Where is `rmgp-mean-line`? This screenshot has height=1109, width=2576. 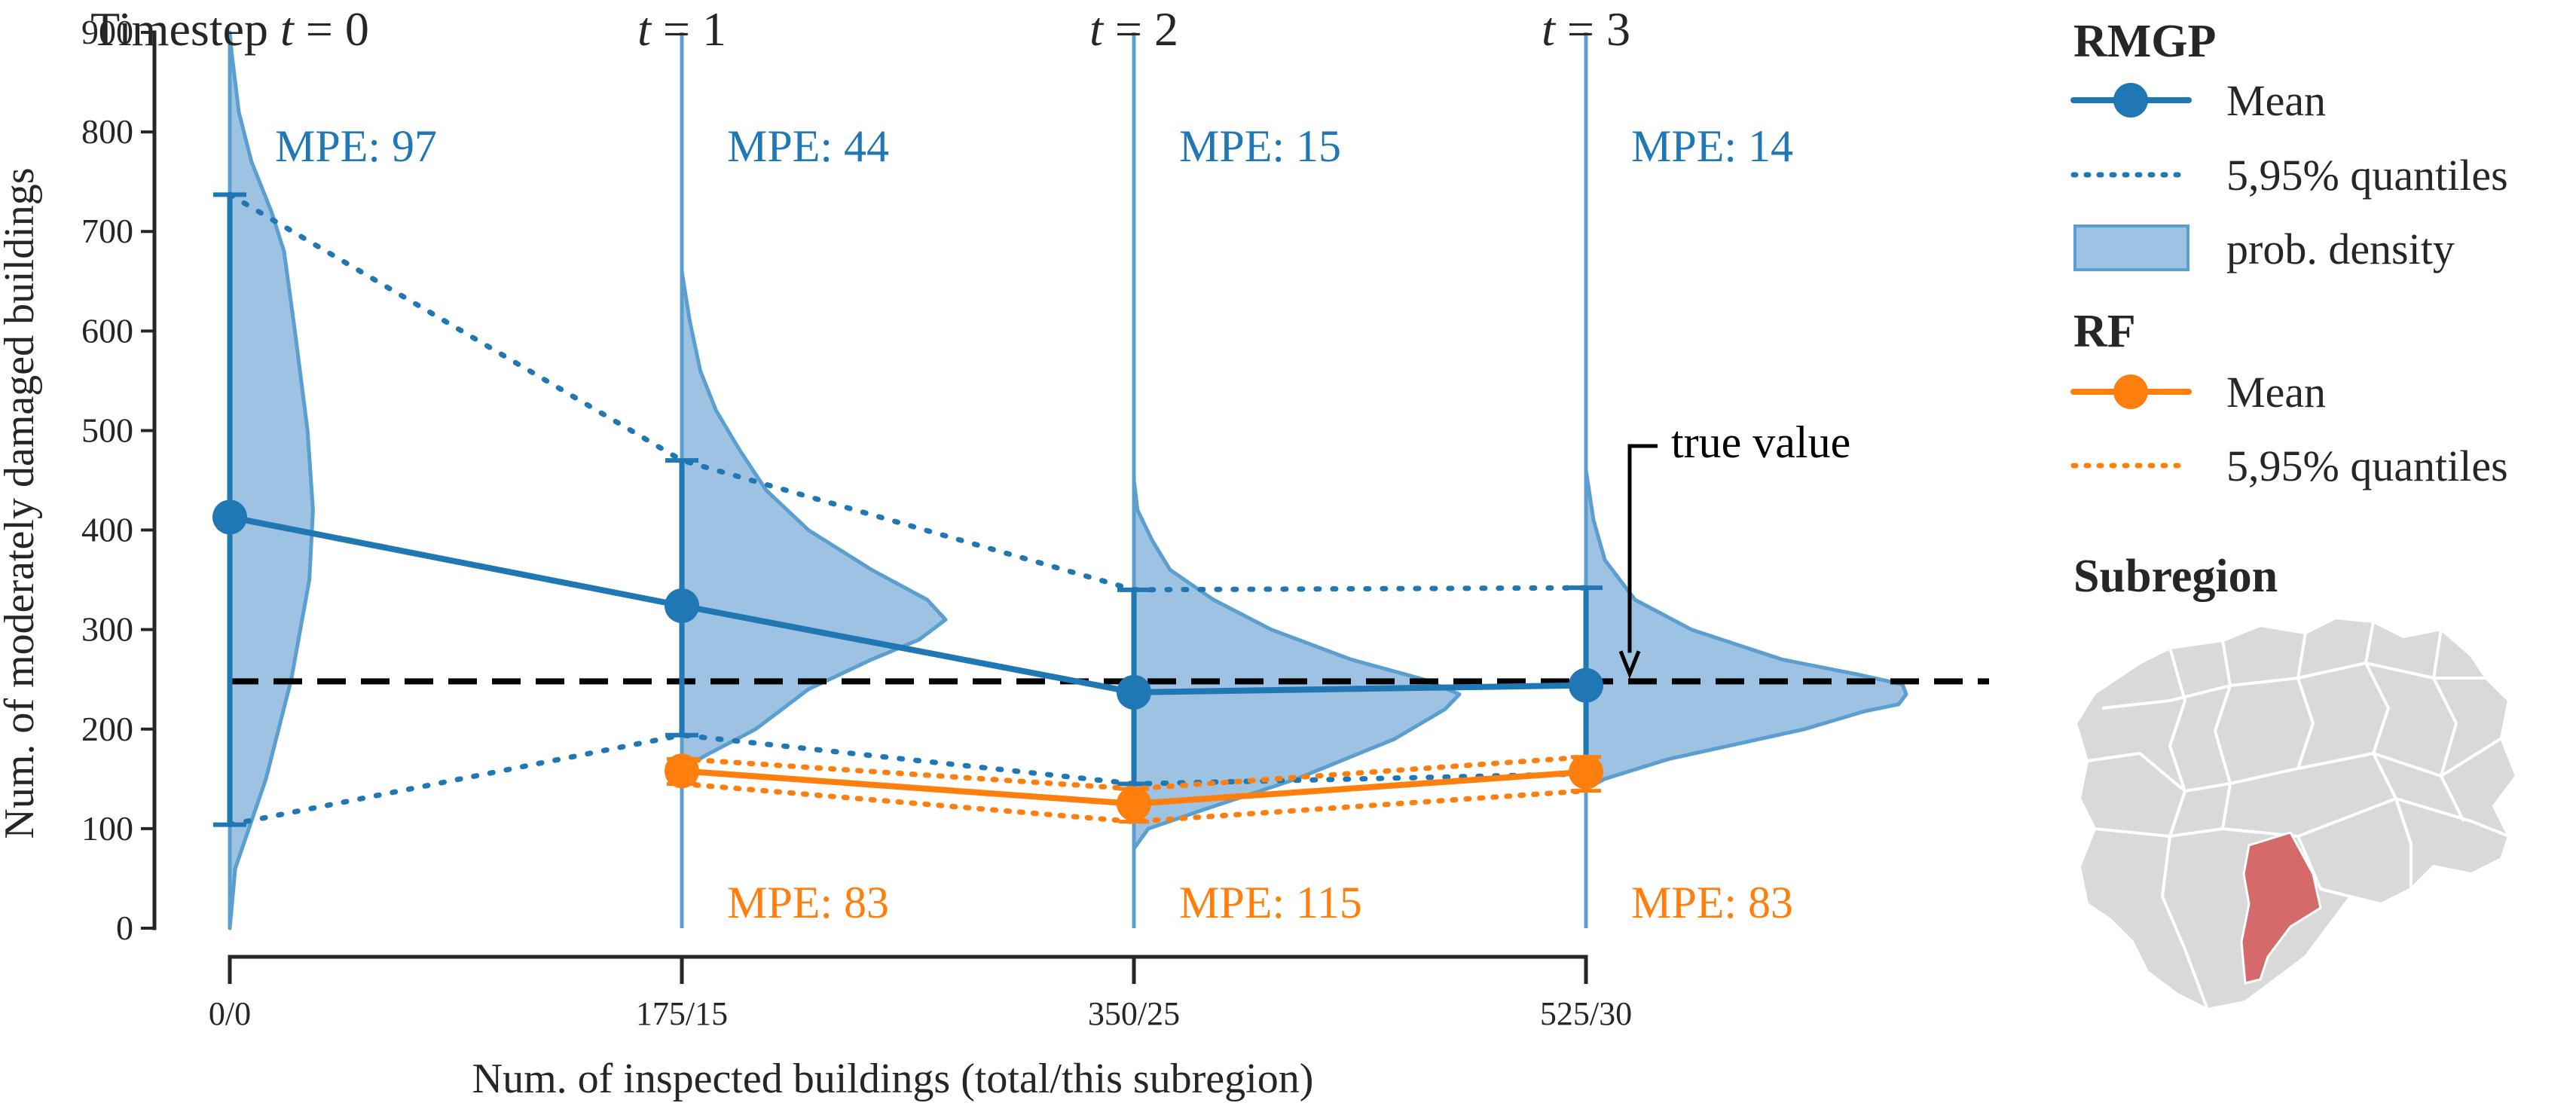
rmgp-mean-line is located at coordinates (908, 604).